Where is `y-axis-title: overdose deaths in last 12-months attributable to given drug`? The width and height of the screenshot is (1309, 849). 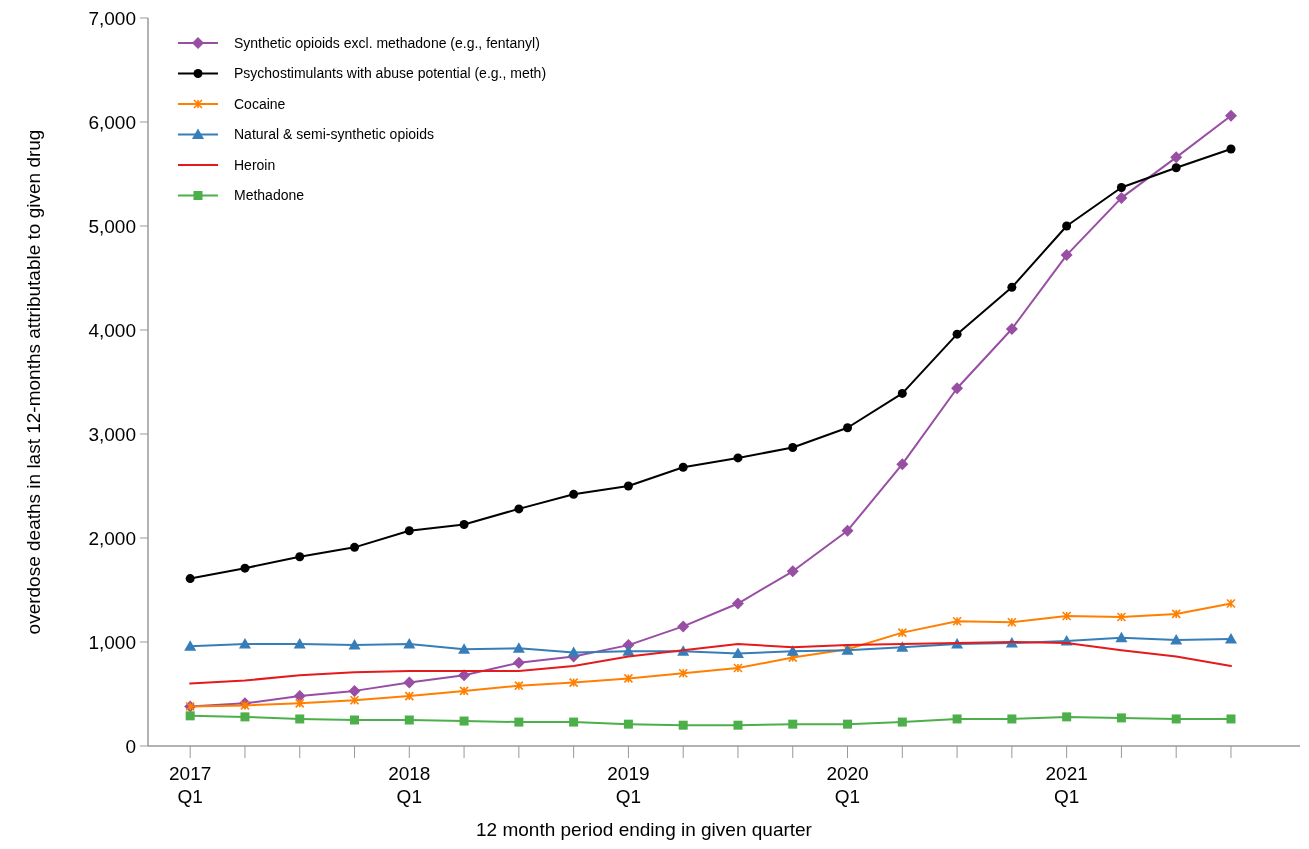 y-axis-title: overdose deaths in last 12-months attributable to given drug is located at coordinates (33, 382).